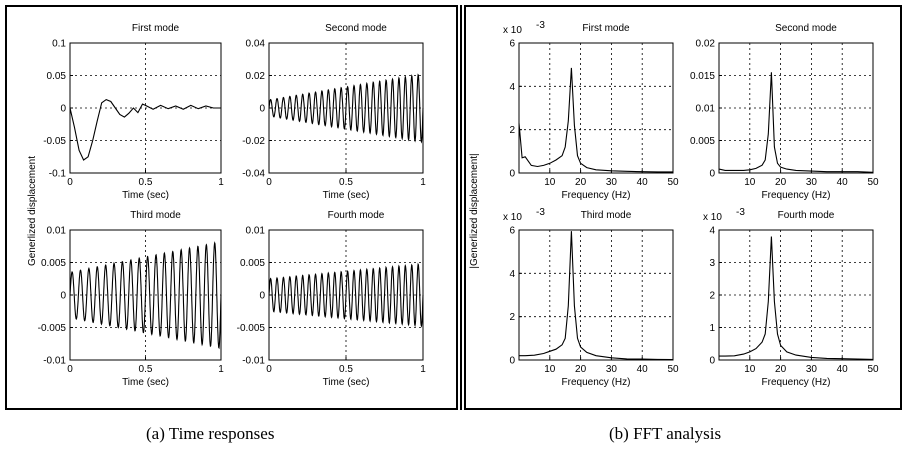  Describe the element at coordinates (595, 120) in the screenshot. I see `data-line-p1-s0` at that location.